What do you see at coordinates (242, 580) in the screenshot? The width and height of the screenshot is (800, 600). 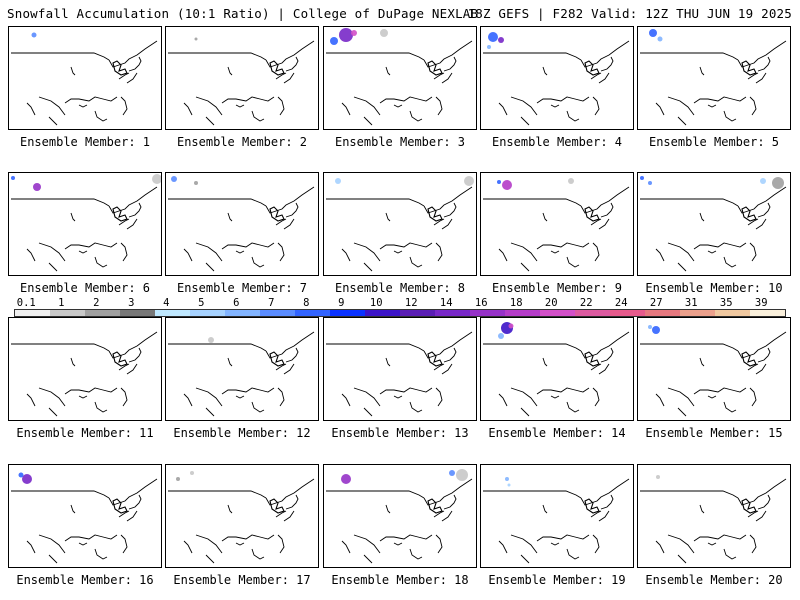 I see `ensemble-member-caption: Ensemble Member: 17` at bounding box center [242, 580].